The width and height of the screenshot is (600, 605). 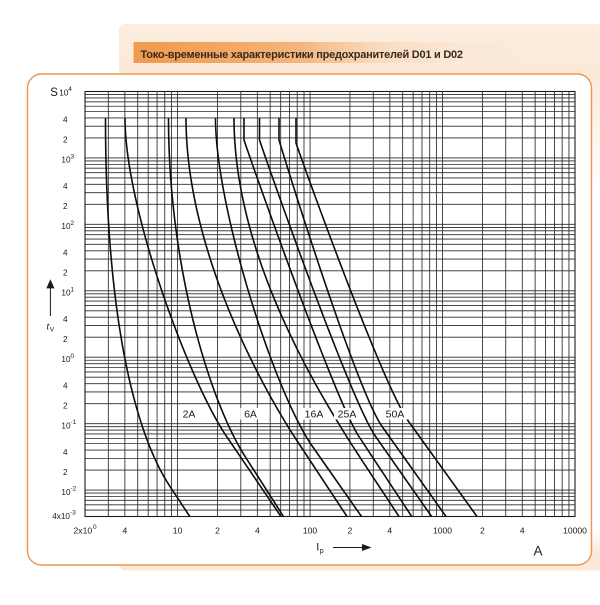 What do you see at coordinates (322, 551) in the screenshot?
I see `svg-text: p` at bounding box center [322, 551].